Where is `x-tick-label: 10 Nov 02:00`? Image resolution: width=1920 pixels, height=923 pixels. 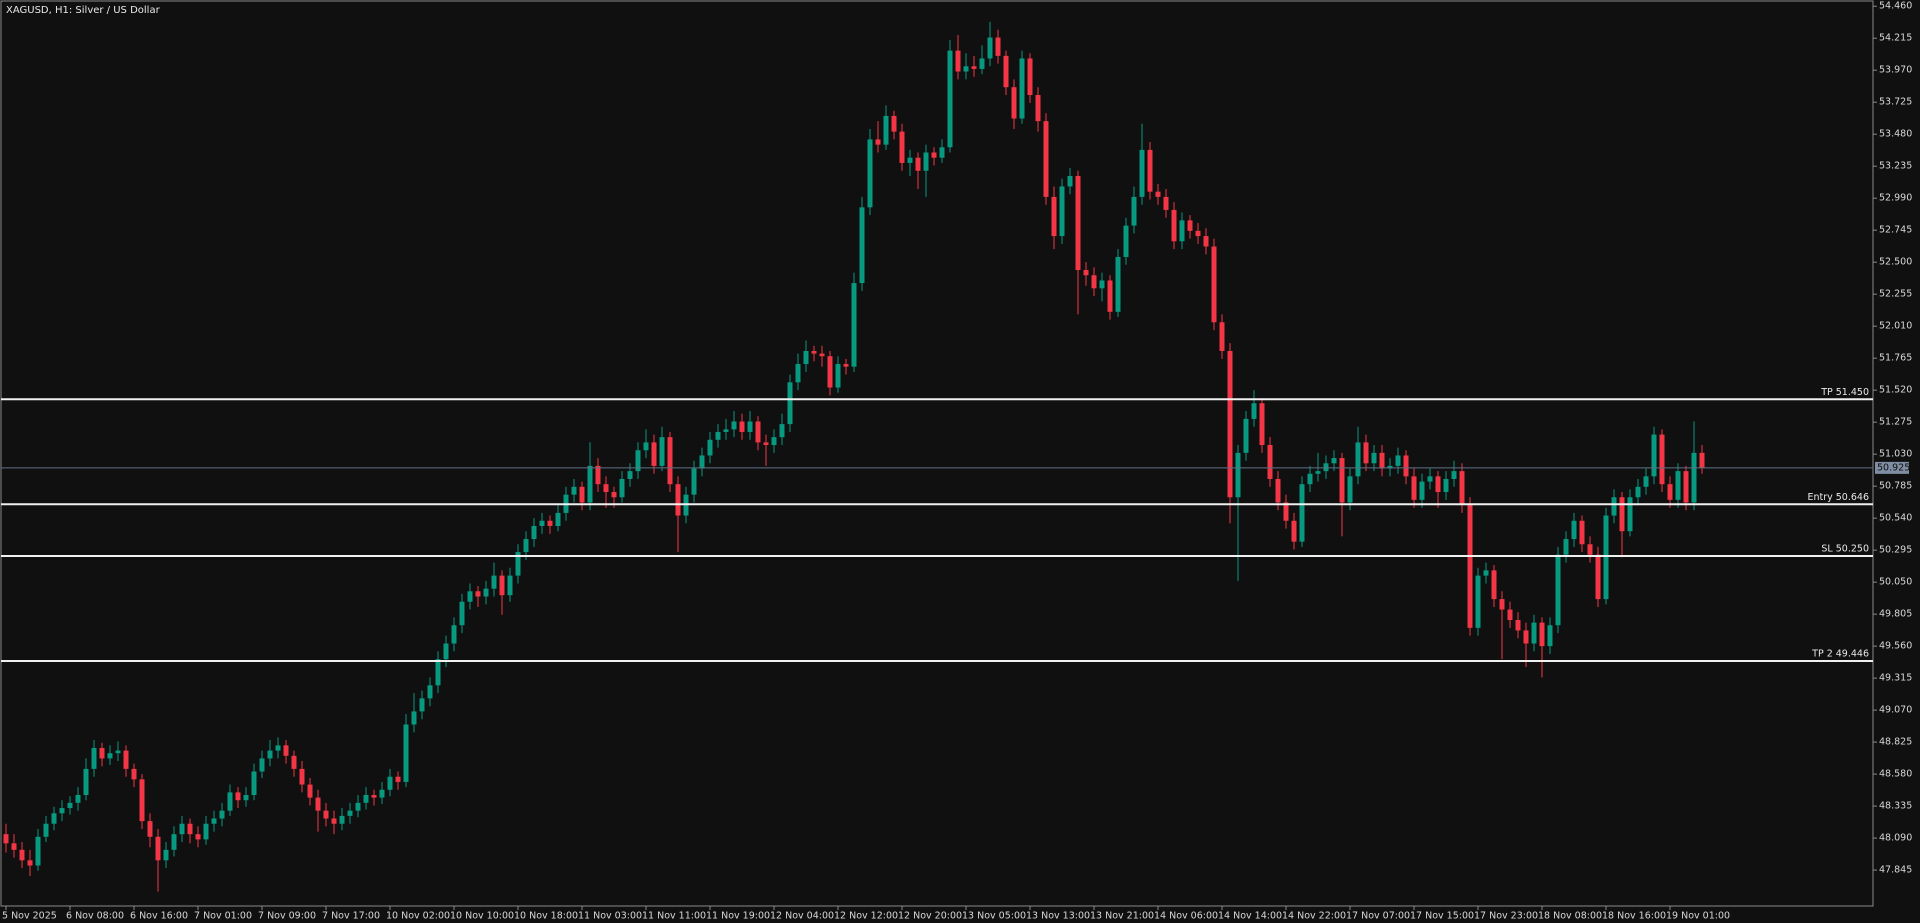 x-tick-label: 10 Nov 02:00 is located at coordinates (418, 916).